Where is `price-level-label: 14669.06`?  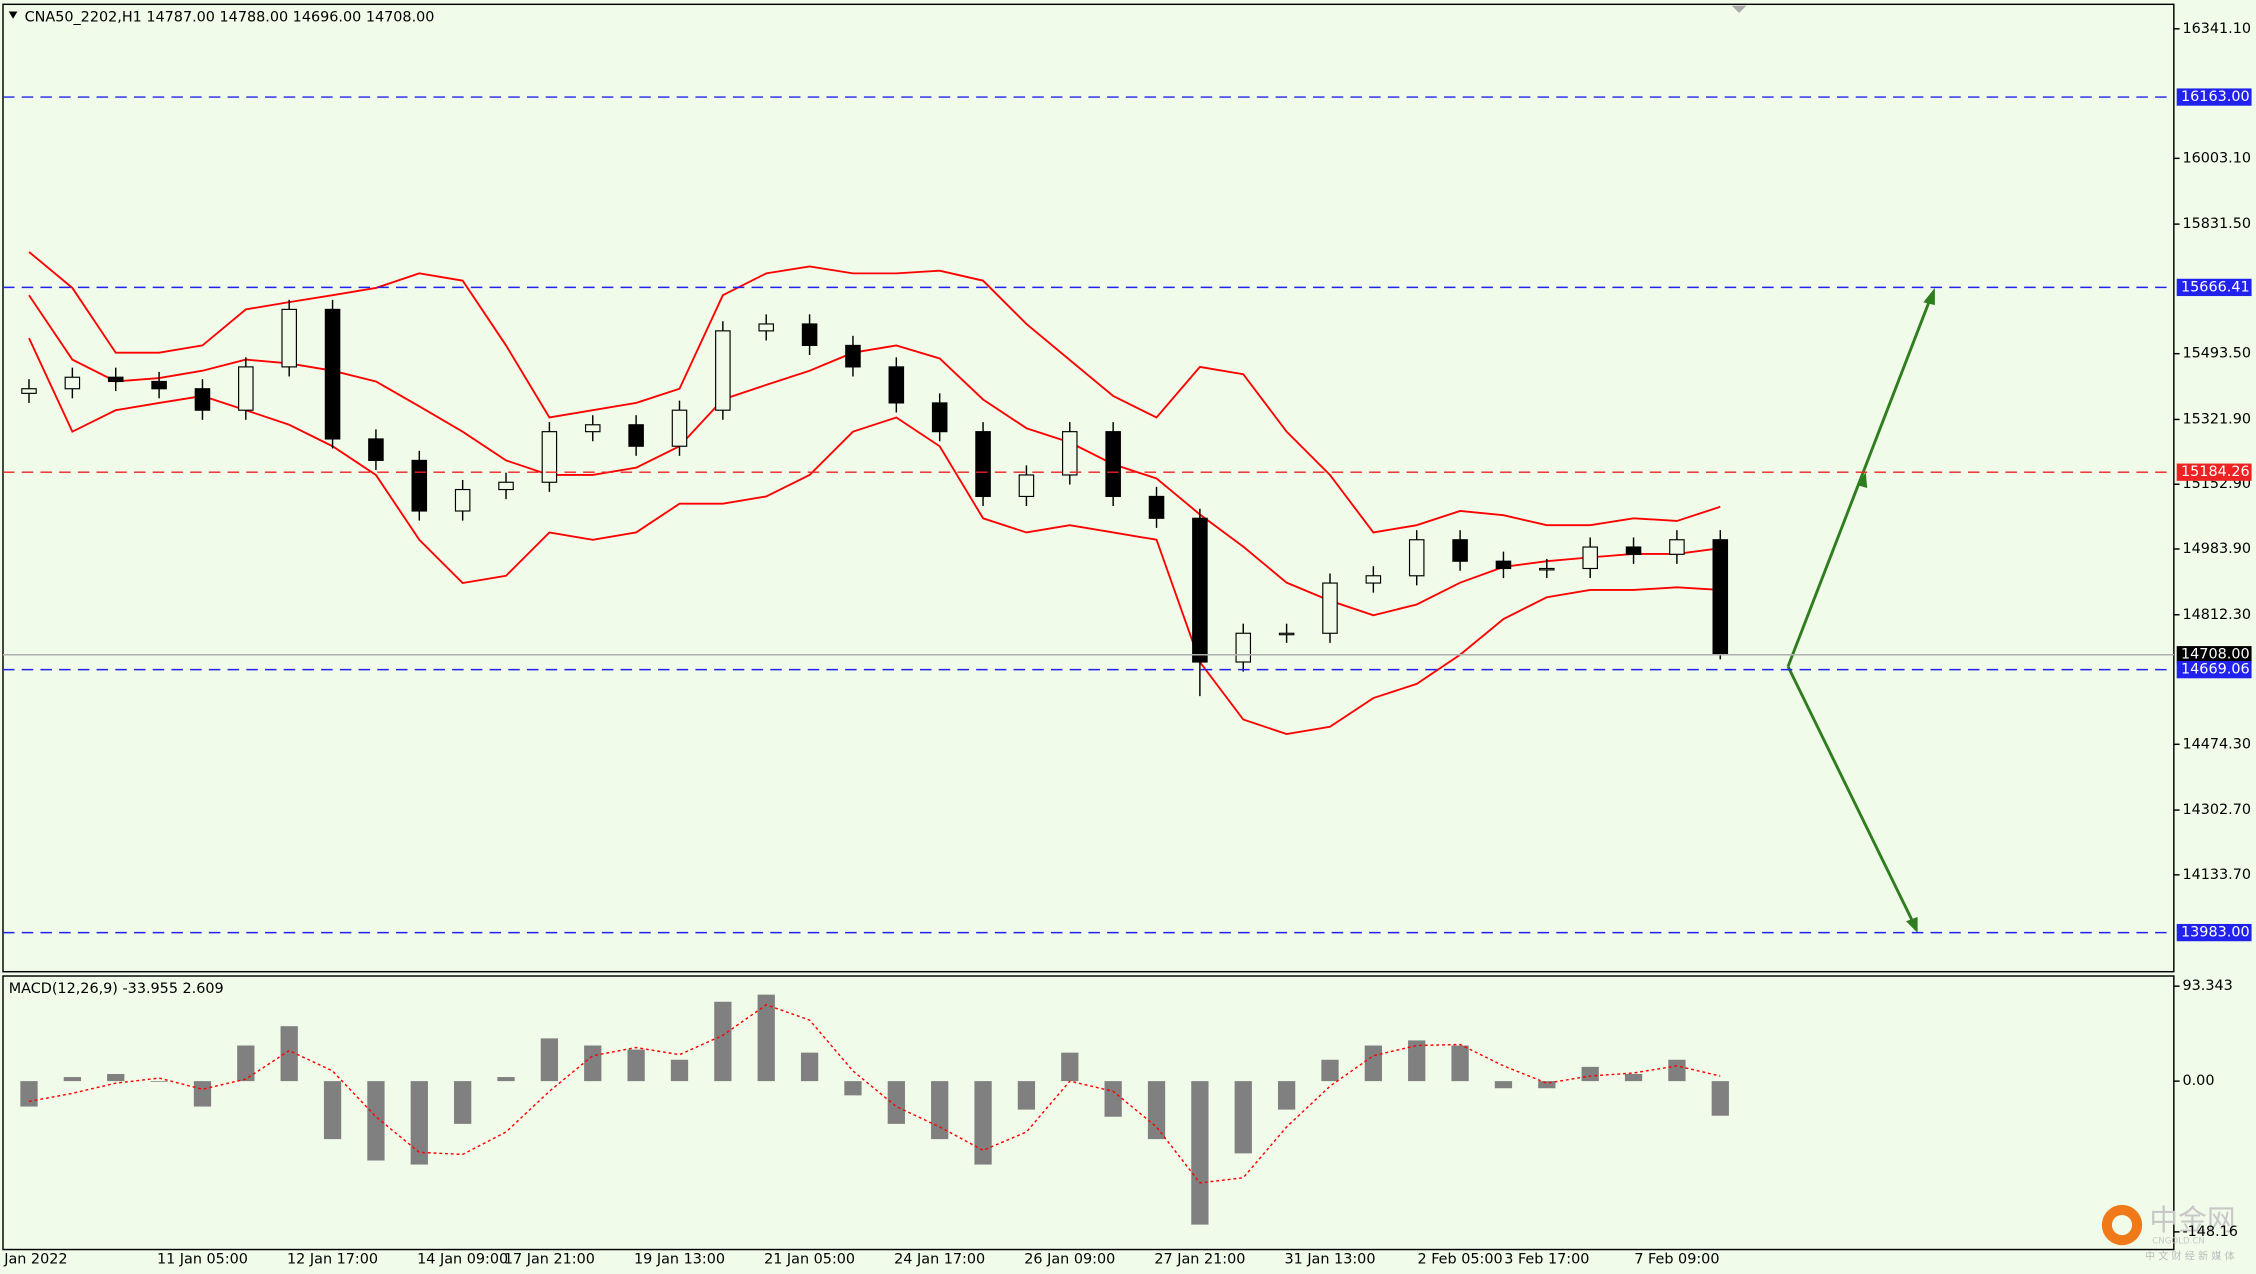
price-level-label: 14669.06 is located at coordinates (2215, 670).